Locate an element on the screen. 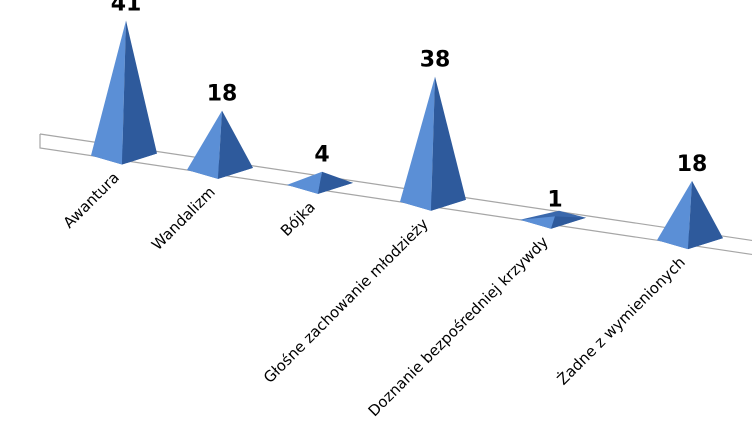 The width and height of the screenshot is (752, 441). data-label: 38 is located at coordinates (435, 60).